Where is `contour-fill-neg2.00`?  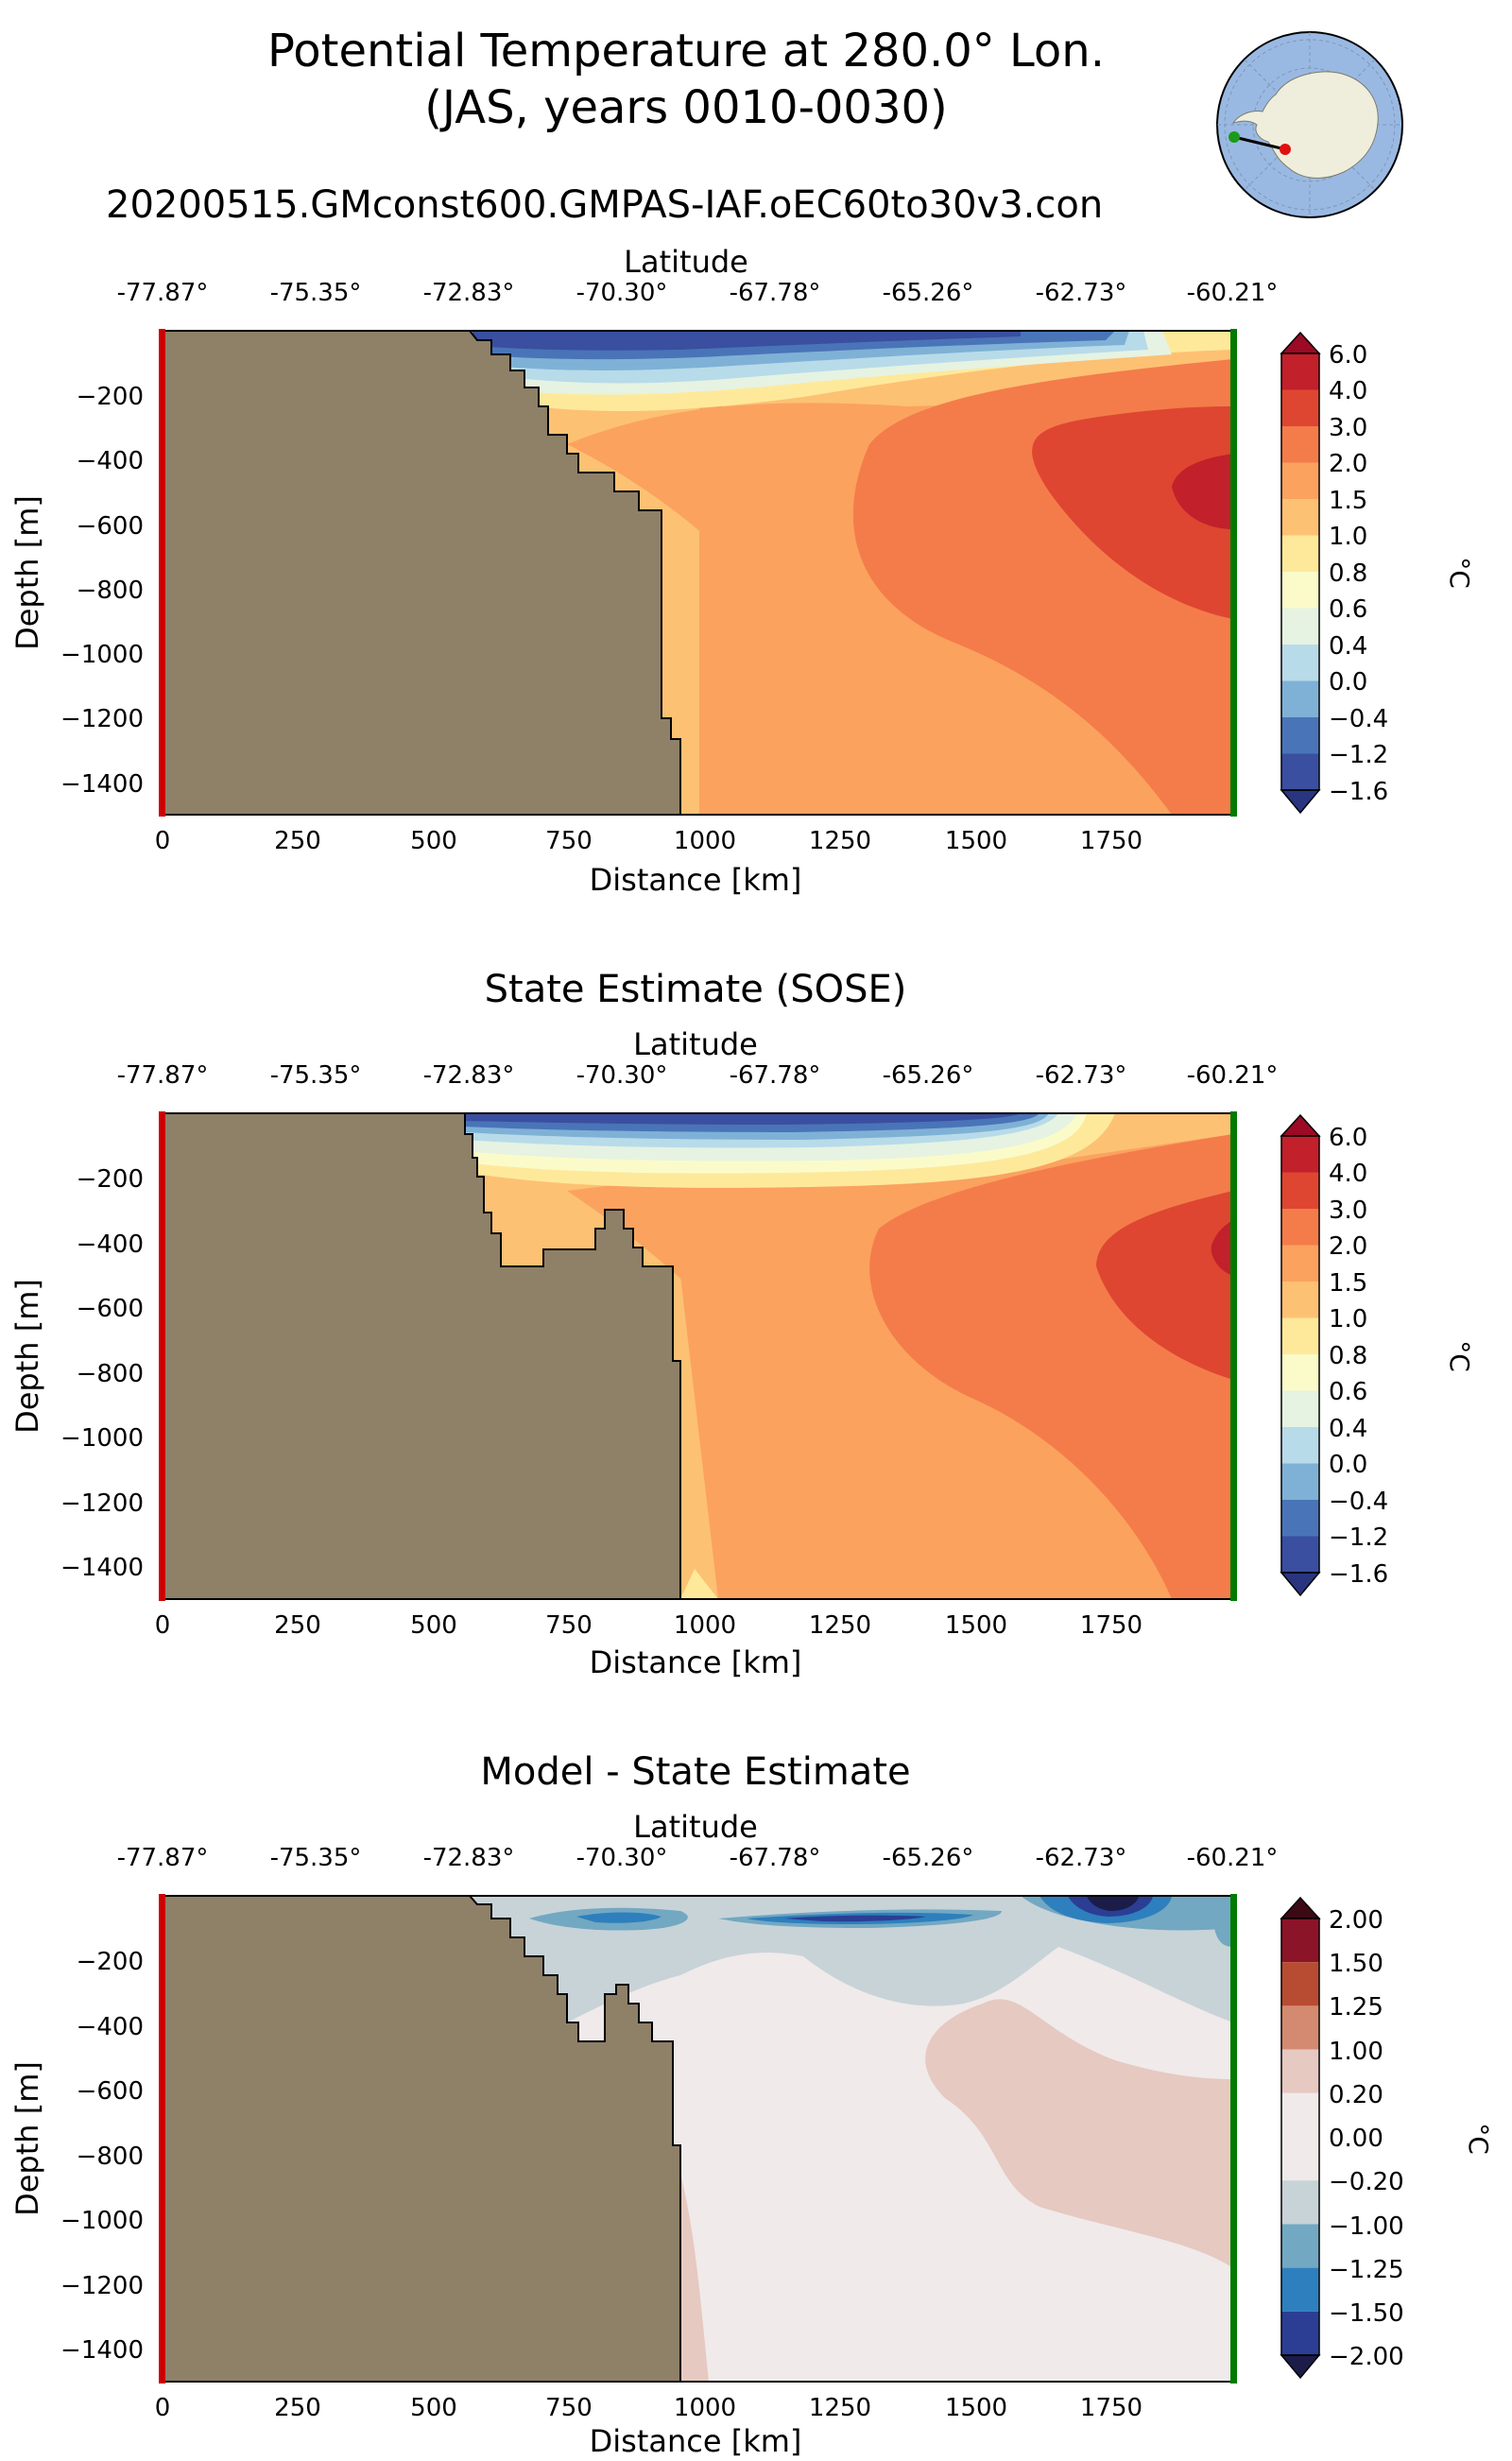
contour-fill-neg2.00 is located at coordinates (1113, 1903).